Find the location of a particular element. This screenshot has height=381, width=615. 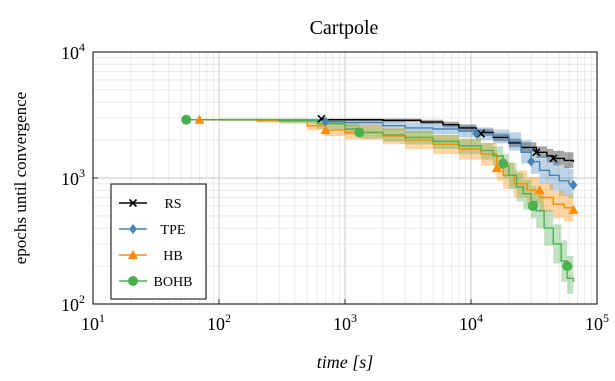

x-tick-label: 10¹ is located at coordinates (93, 322).